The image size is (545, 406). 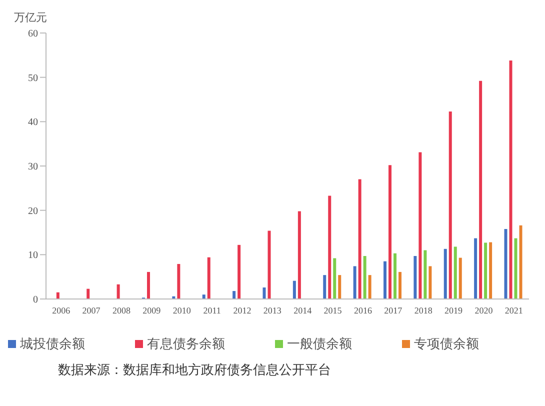 I want to click on x-tick-label: 2009, so click(x=152, y=310).